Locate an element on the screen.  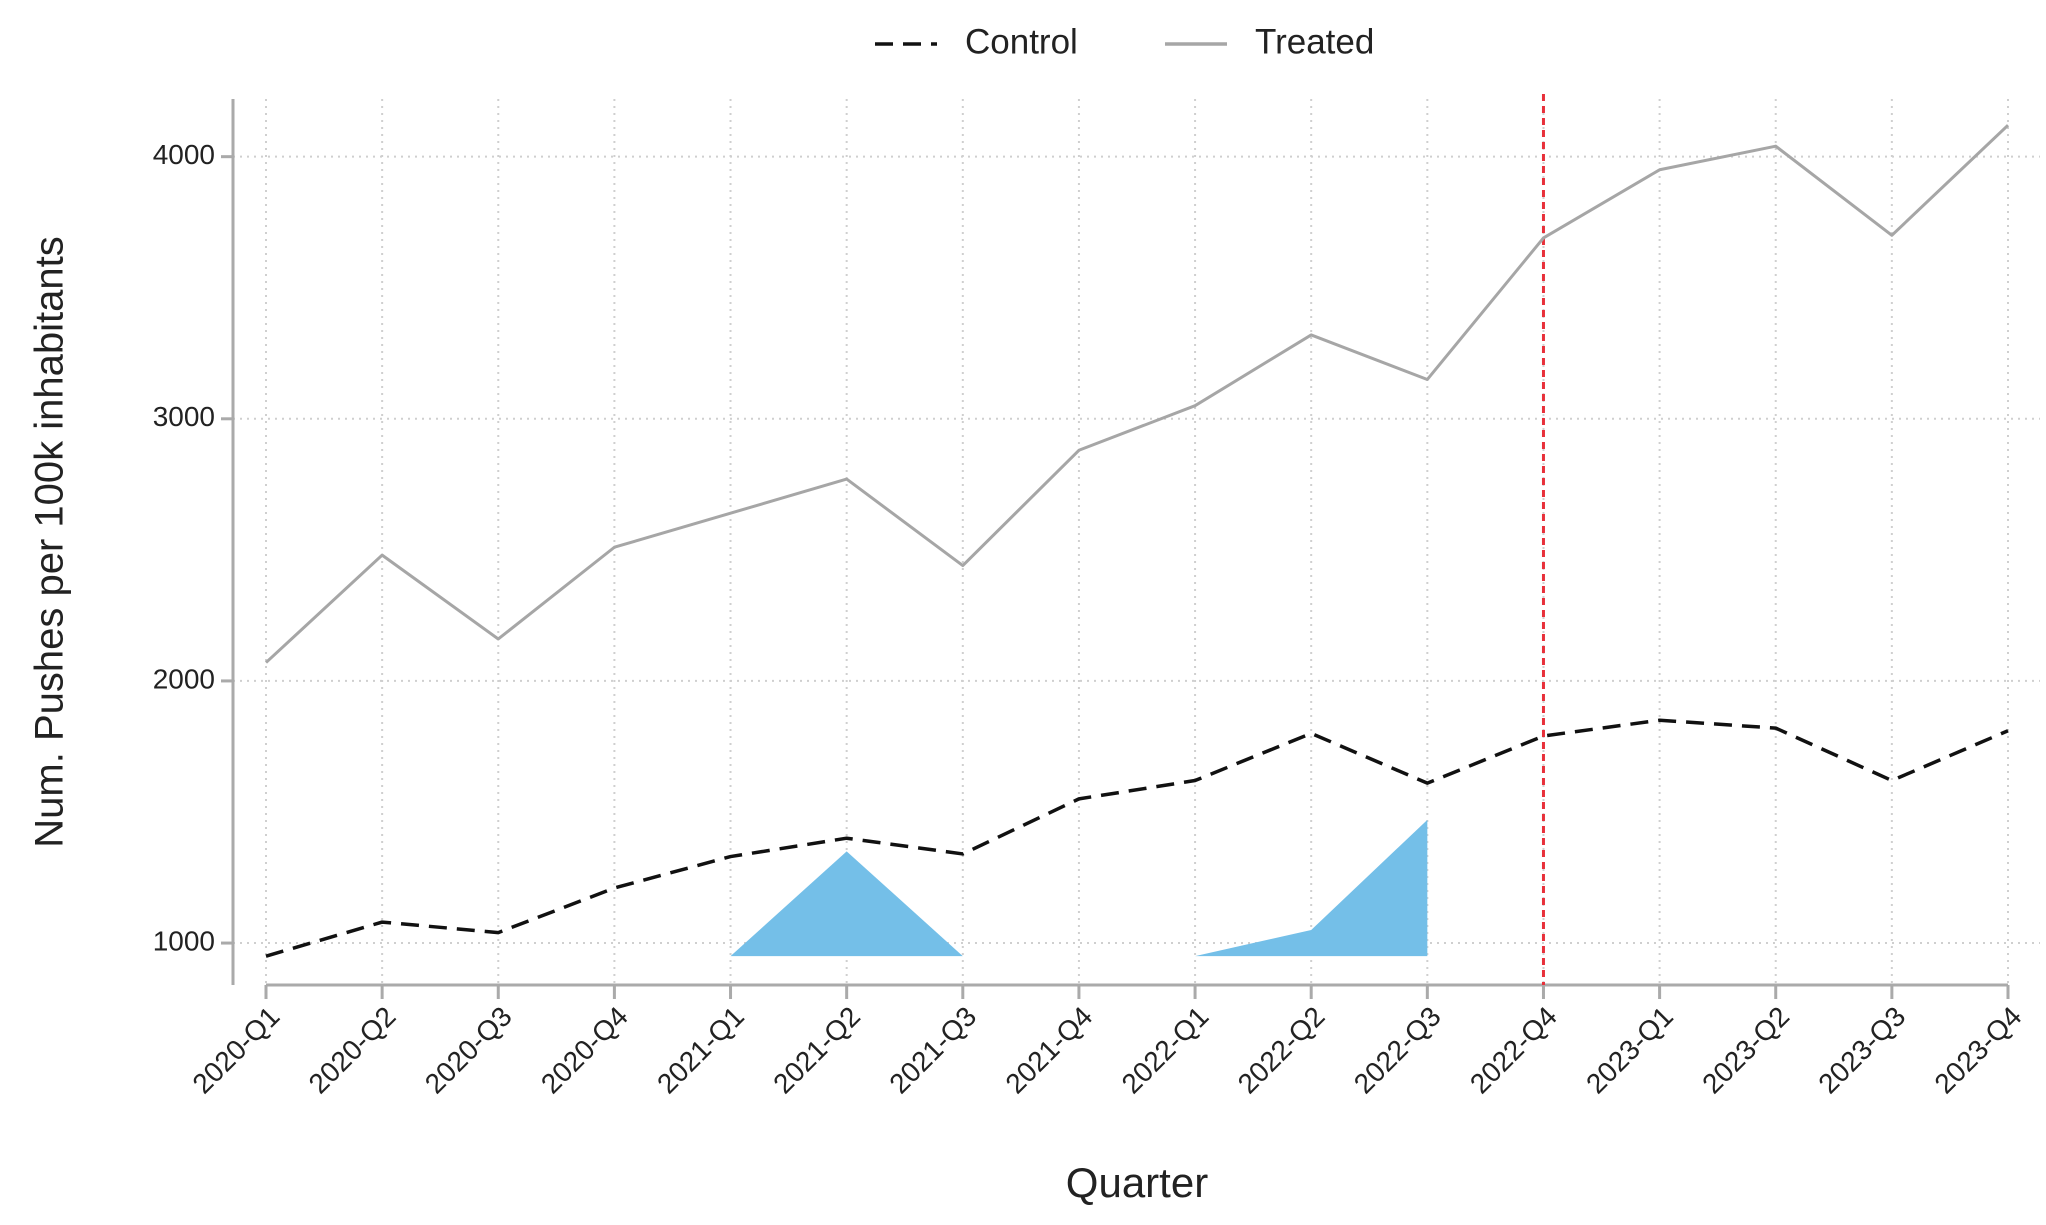
x-tick-label: 2022-Q2 is located at coordinates (1281, 1050).